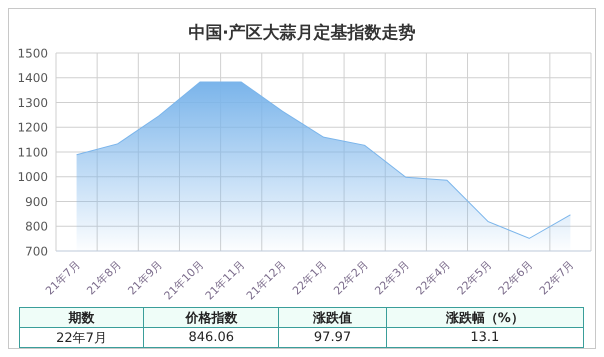 The width and height of the screenshot is (604, 357). I want to click on x-tick-label: 22年3月, so click(392, 278).